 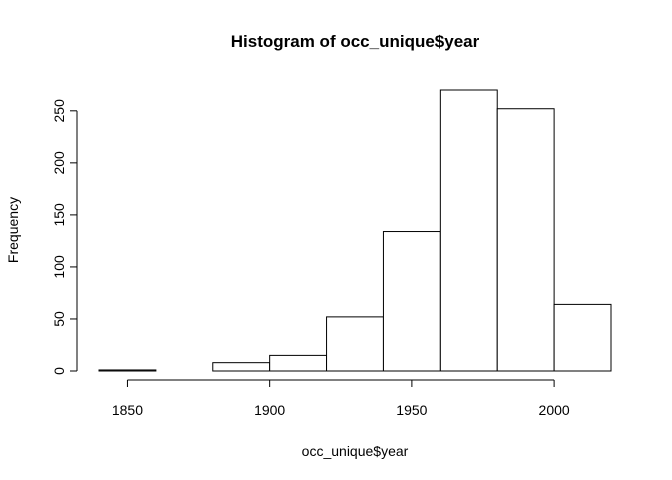 What do you see at coordinates (411, 410) in the screenshot?
I see `x-tick-label: 1950` at bounding box center [411, 410].